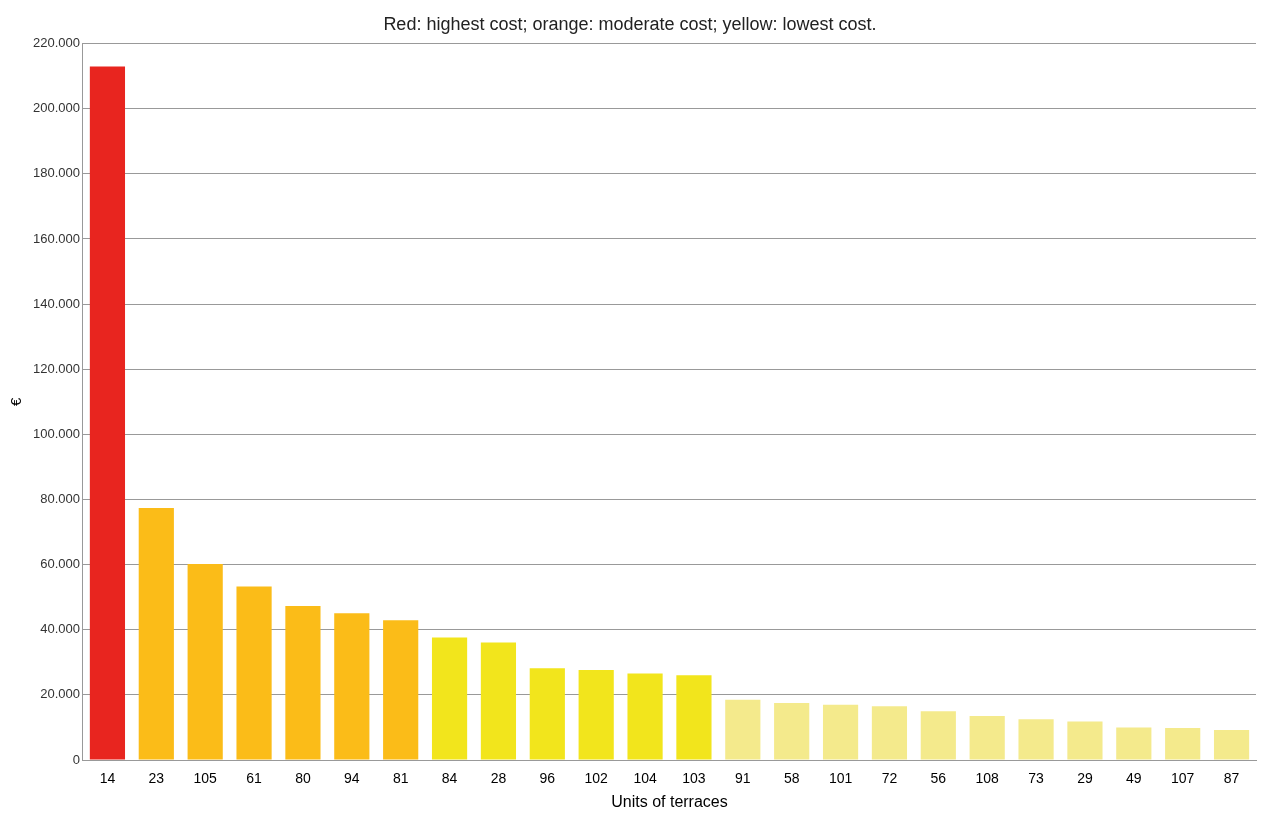  What do you see at coordinates (630, 23) in the screenshot?
I see `chart-title: Red: highest cost; orange: moderate cost; yellow: lowest cost.` at bounding box center [630, 23].